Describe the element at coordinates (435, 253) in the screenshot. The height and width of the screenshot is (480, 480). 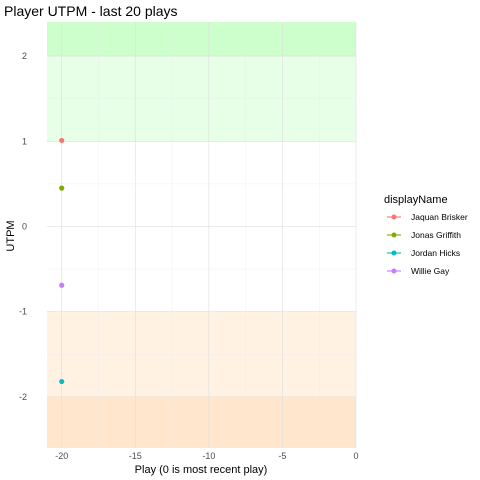
I see `legend-label-jordan-hicks: Jordan Hicks` at that location.